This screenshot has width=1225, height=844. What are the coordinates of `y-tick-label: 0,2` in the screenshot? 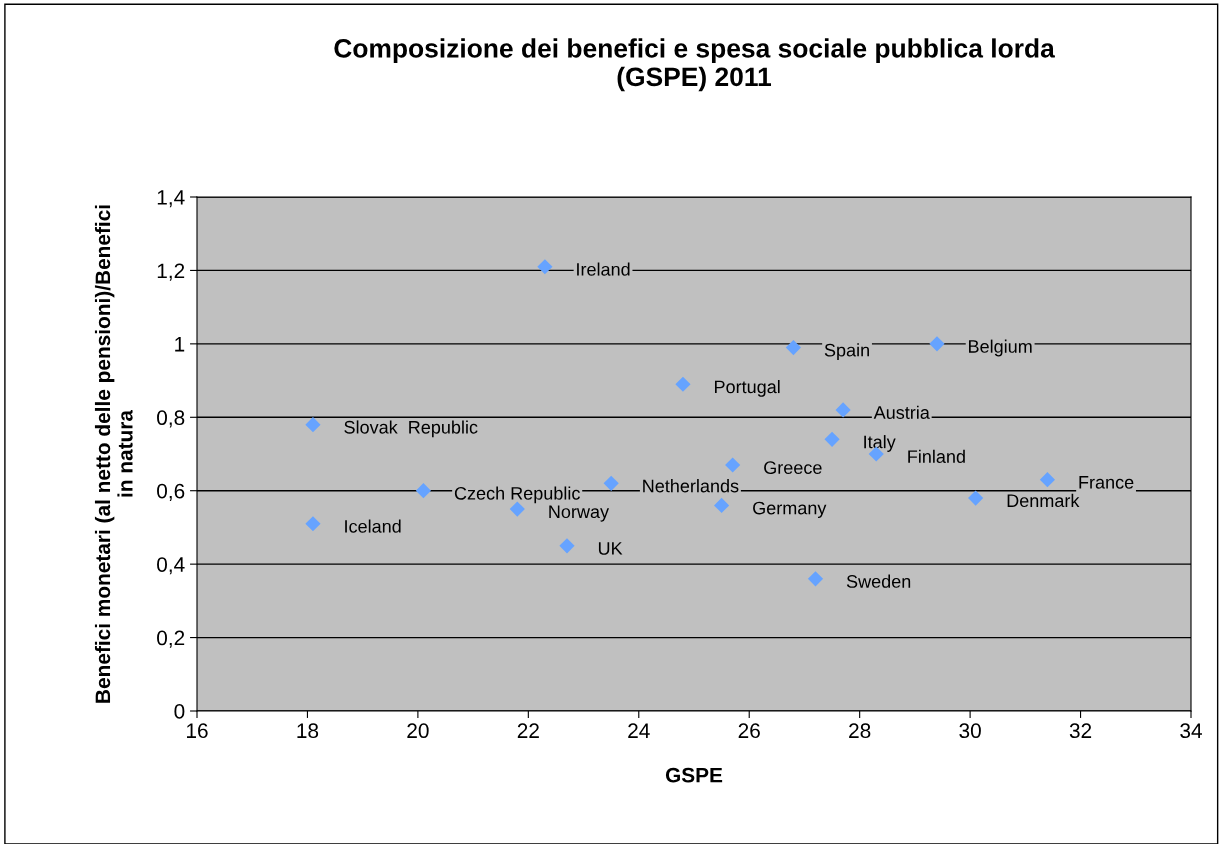 It's located at (171, 639).